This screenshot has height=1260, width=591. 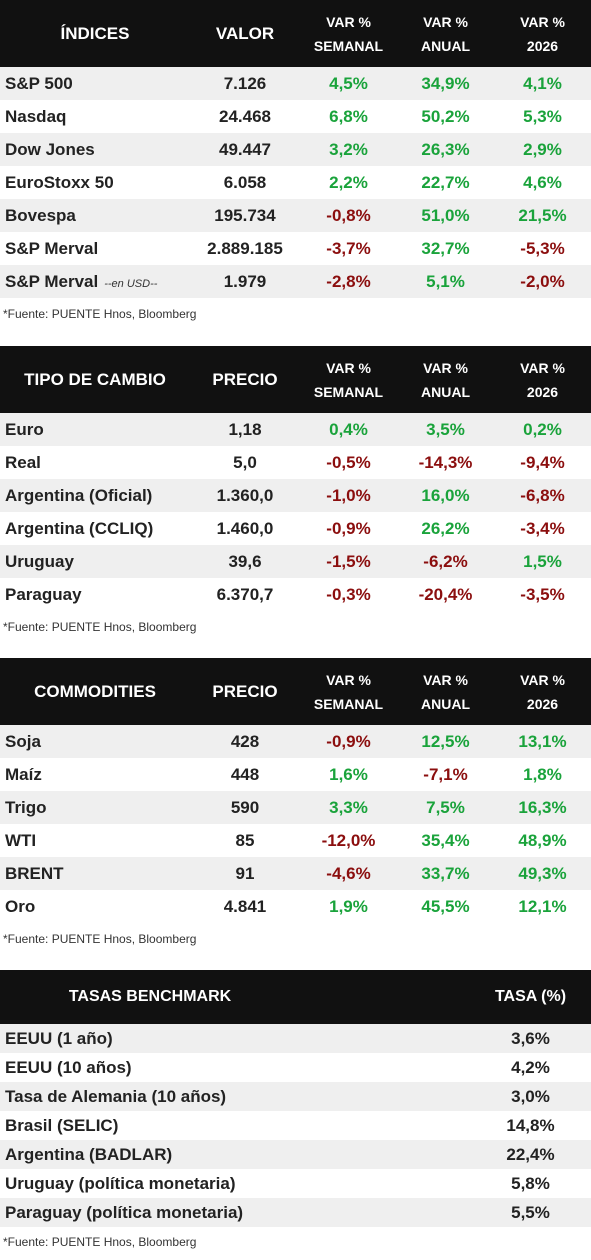 What do you see at coordinates (95, 874) in the screenshot?
I see `row-name: BRENT` at bounding box center [95, 874].